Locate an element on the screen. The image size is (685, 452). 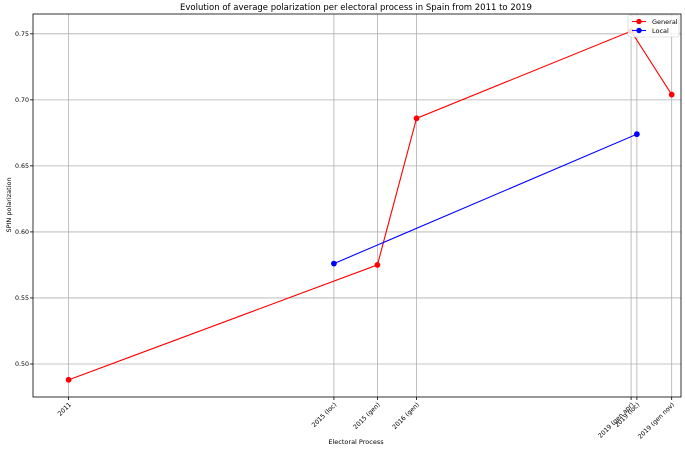
y-tick-label: 0.65 is located at coordinates (22, 166).